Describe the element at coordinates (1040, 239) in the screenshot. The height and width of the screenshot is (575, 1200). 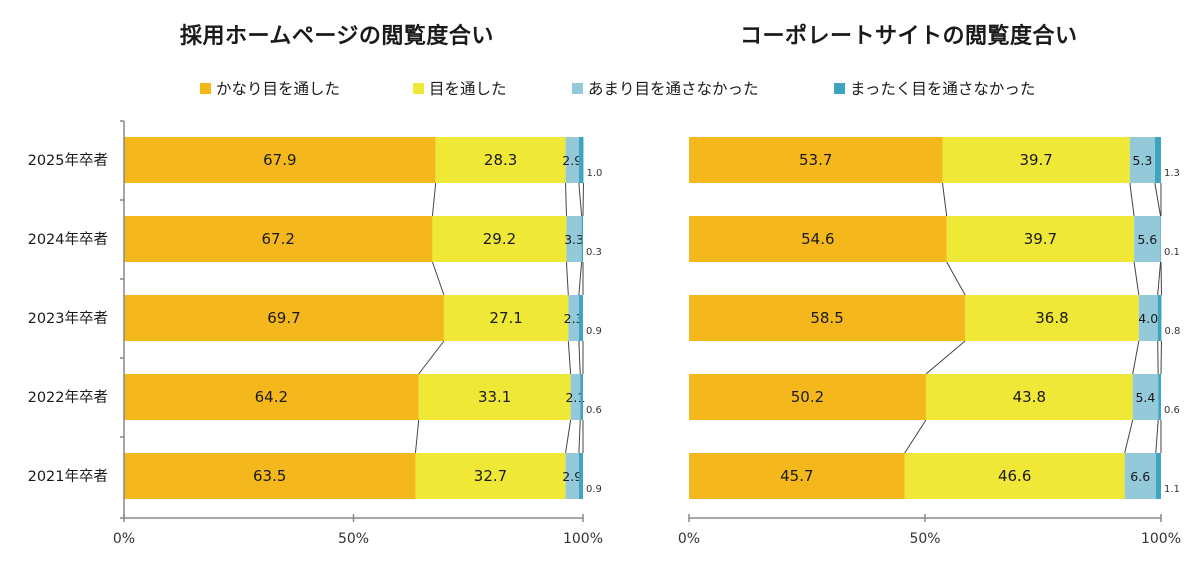
I see `data-label: 39.7` at that location.